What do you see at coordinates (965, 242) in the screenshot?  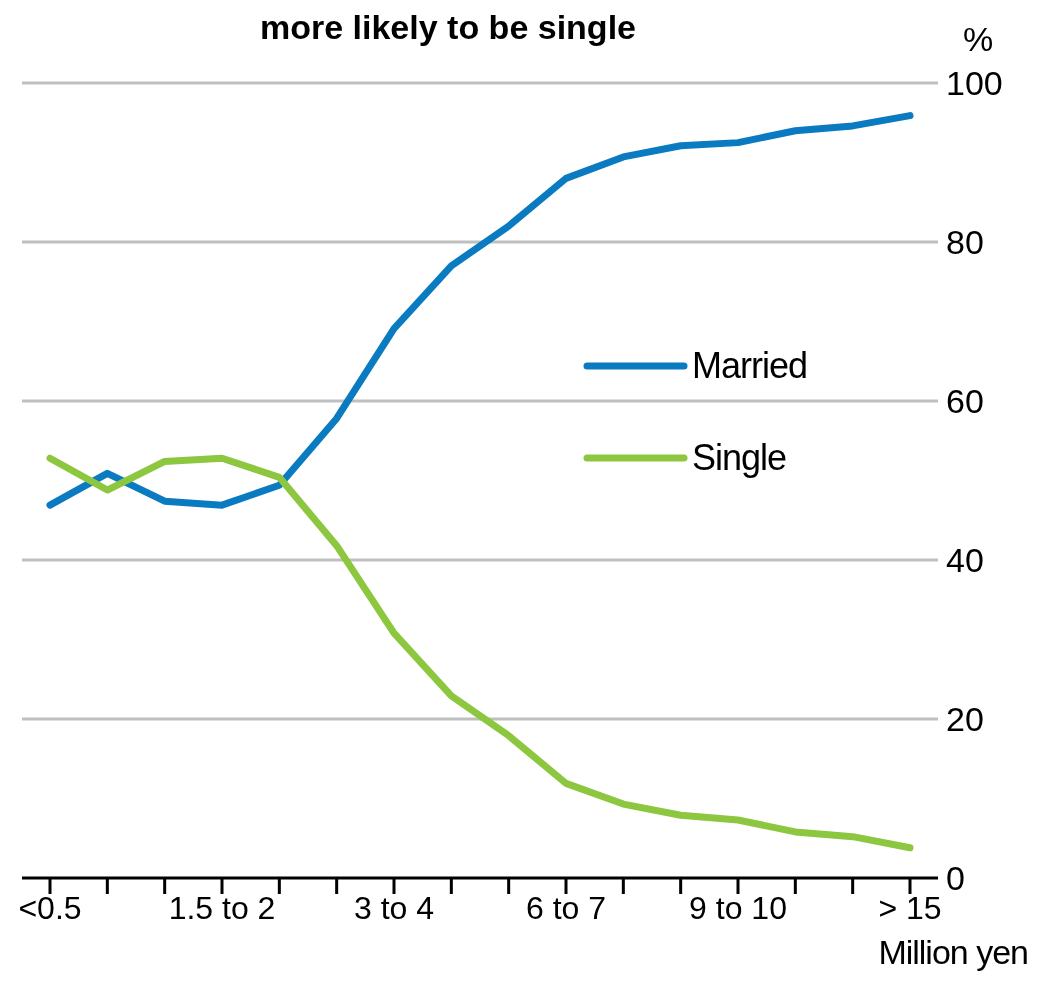 I see `y-tick-label: 80` at bounding box center [965, 242].